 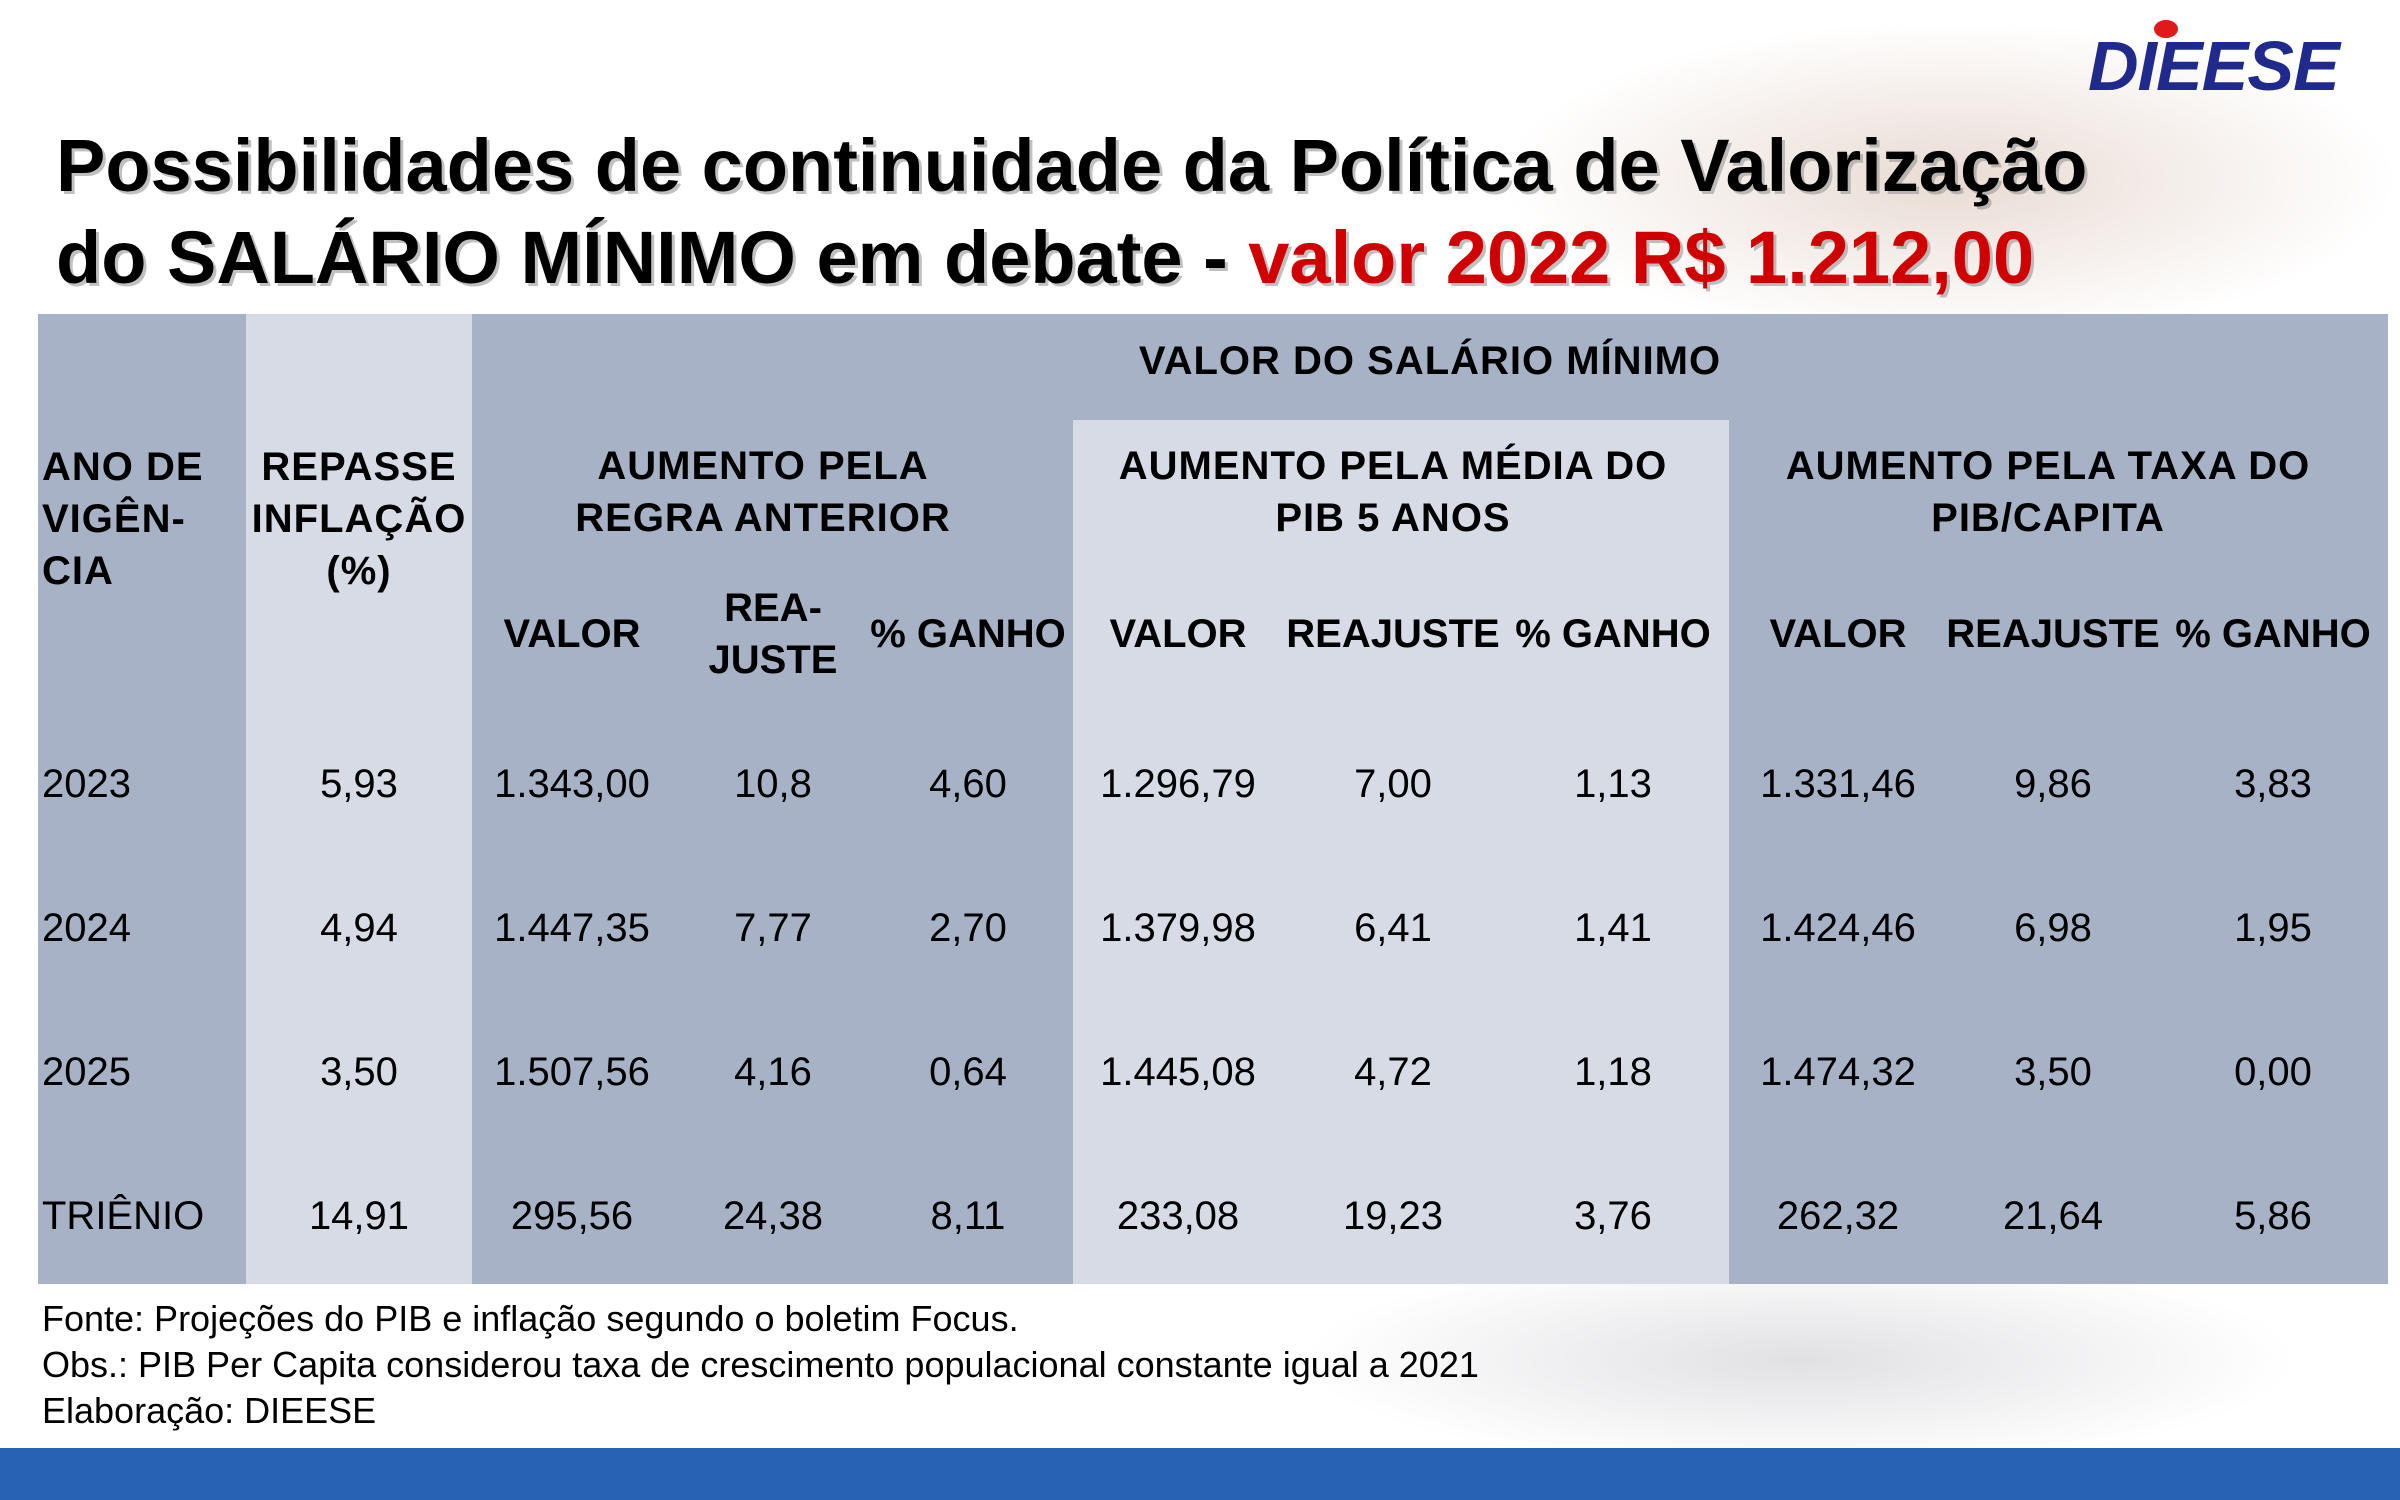 I want to click on credit-note: Elaboração: DIEESE, so click(x=209, y=1410).